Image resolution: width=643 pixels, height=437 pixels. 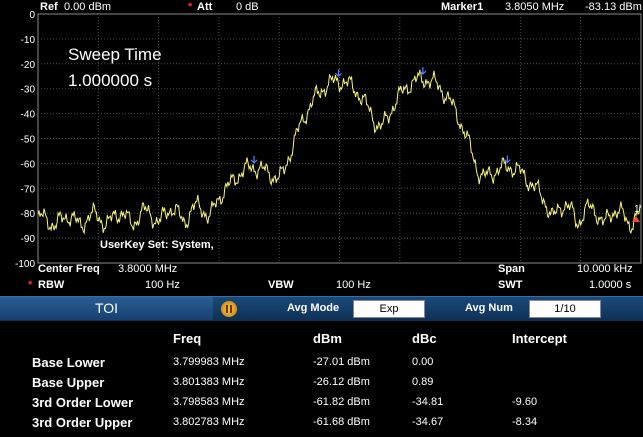 I want to click on avg-mode-label: Avg Mode, so click(x=313, y=308).